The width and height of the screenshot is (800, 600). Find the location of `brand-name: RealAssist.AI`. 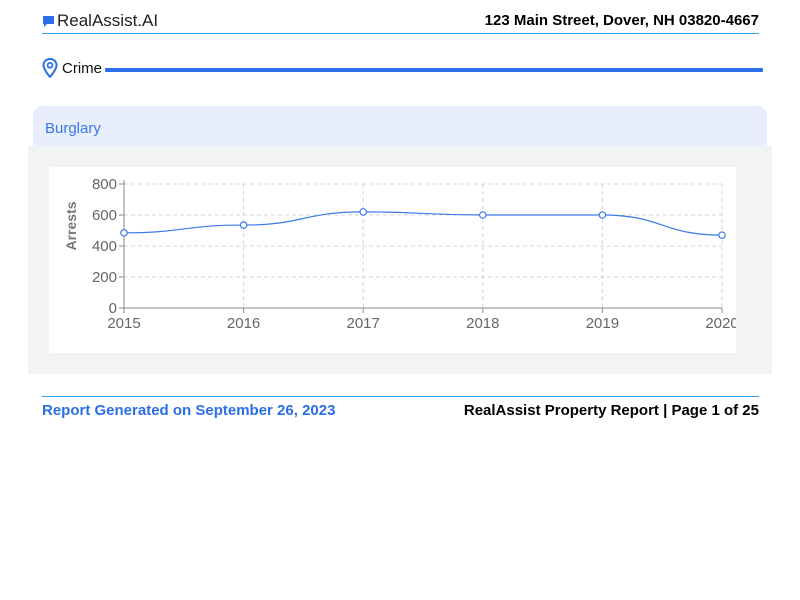

brand-name: RealAssist.AI is located at coordinates (108, 20).